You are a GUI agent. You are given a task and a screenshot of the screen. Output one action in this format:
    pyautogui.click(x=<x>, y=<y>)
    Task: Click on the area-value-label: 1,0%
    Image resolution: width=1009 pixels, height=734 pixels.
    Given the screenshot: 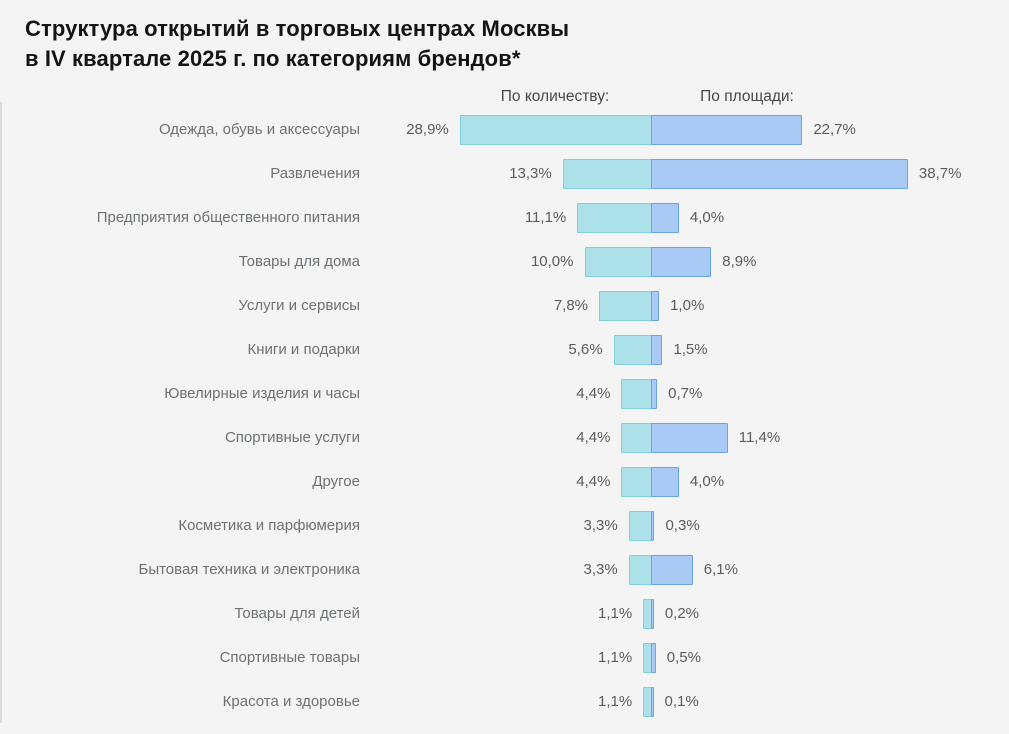 What is the action you would take?
    pyautogui.click(x=687, y=305)
    